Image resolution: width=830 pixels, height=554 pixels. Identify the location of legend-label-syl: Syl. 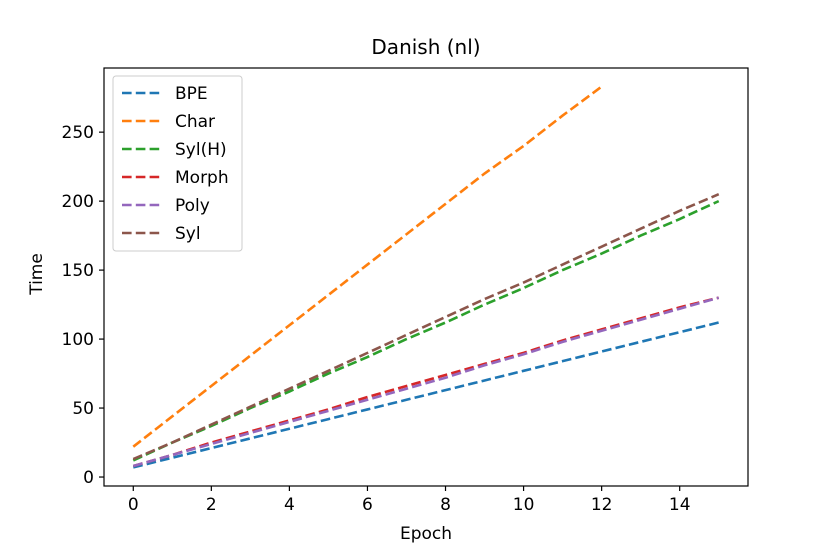
(188, 234).